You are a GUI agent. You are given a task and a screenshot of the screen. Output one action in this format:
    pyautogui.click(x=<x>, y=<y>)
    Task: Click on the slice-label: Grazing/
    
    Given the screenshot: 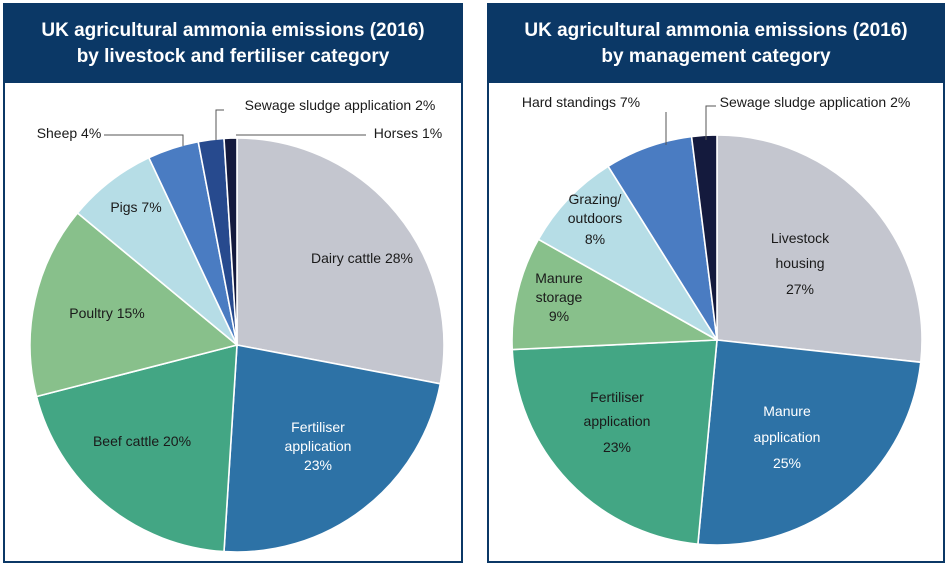 What is the action you would take?
    pyautogui.click(x=595, y=199)
    